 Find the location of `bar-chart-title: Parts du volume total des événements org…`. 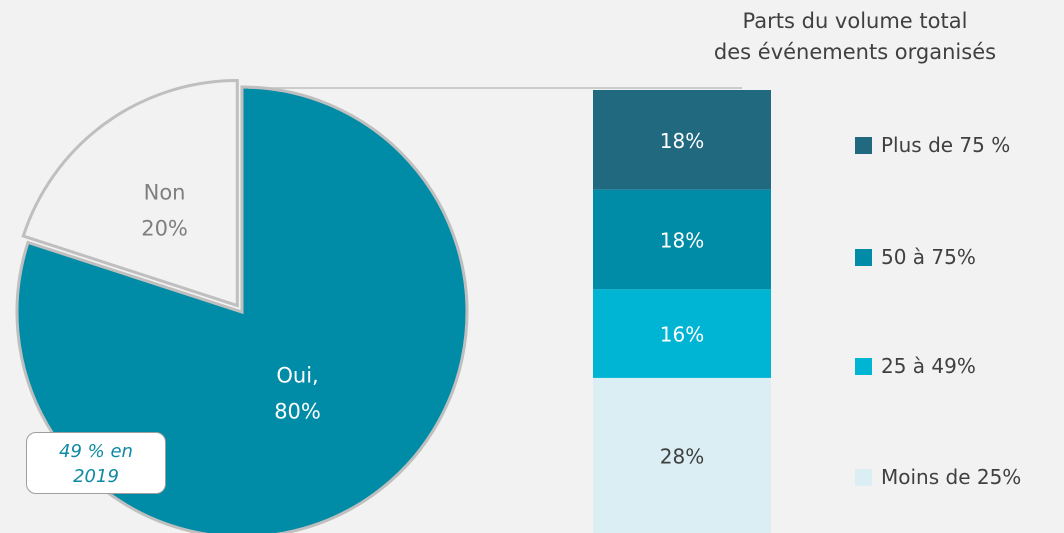

bar-chart-title: Parts du volume total des événements org… is located at coordinates (855, 37).